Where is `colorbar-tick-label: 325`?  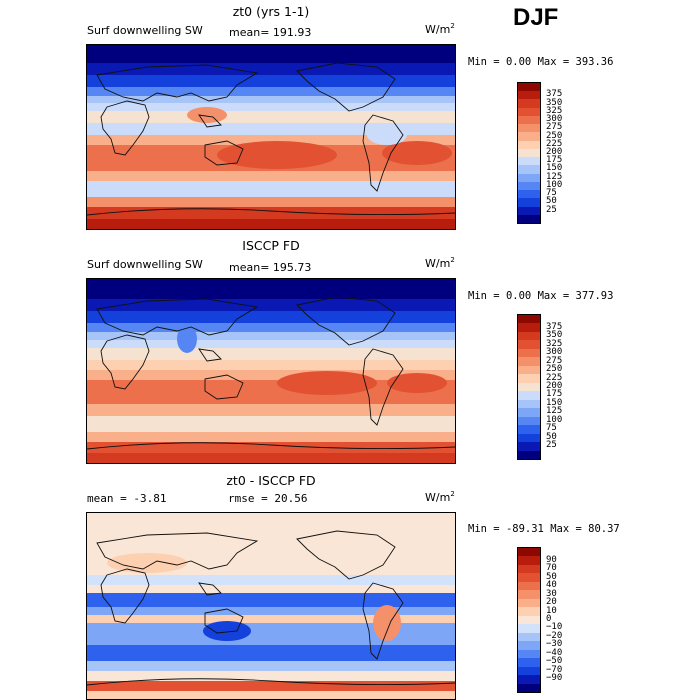 colorbar-tick-label: 325 is located at coordinates (554, 343).